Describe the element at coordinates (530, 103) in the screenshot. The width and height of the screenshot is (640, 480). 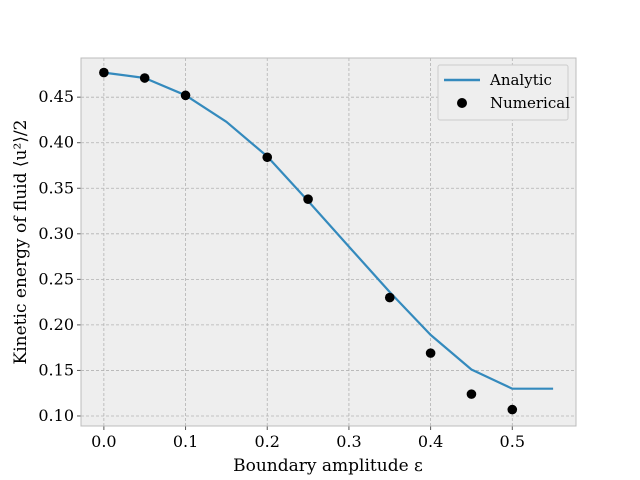
I see `legend-numerical-label: Numerical` at that location.